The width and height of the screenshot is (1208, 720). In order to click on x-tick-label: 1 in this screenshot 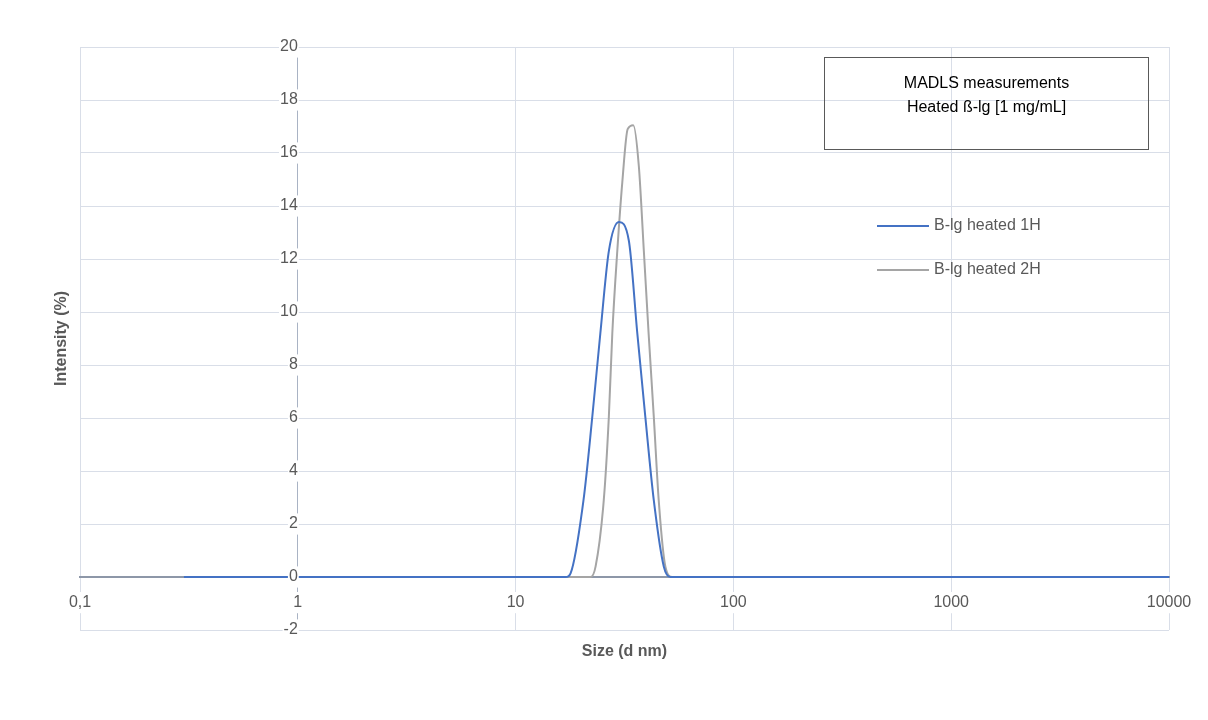, I will do `click(298, 602)`.